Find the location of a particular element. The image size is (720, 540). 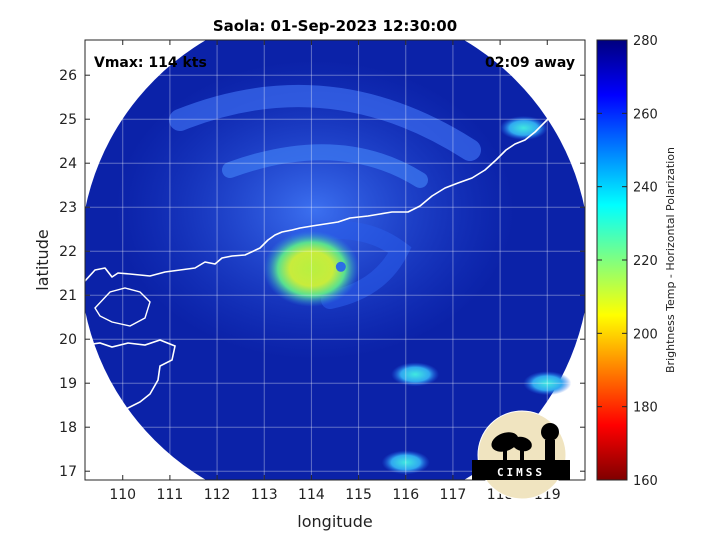

y-tick-label: 24 is located at coordinates (68, 164).